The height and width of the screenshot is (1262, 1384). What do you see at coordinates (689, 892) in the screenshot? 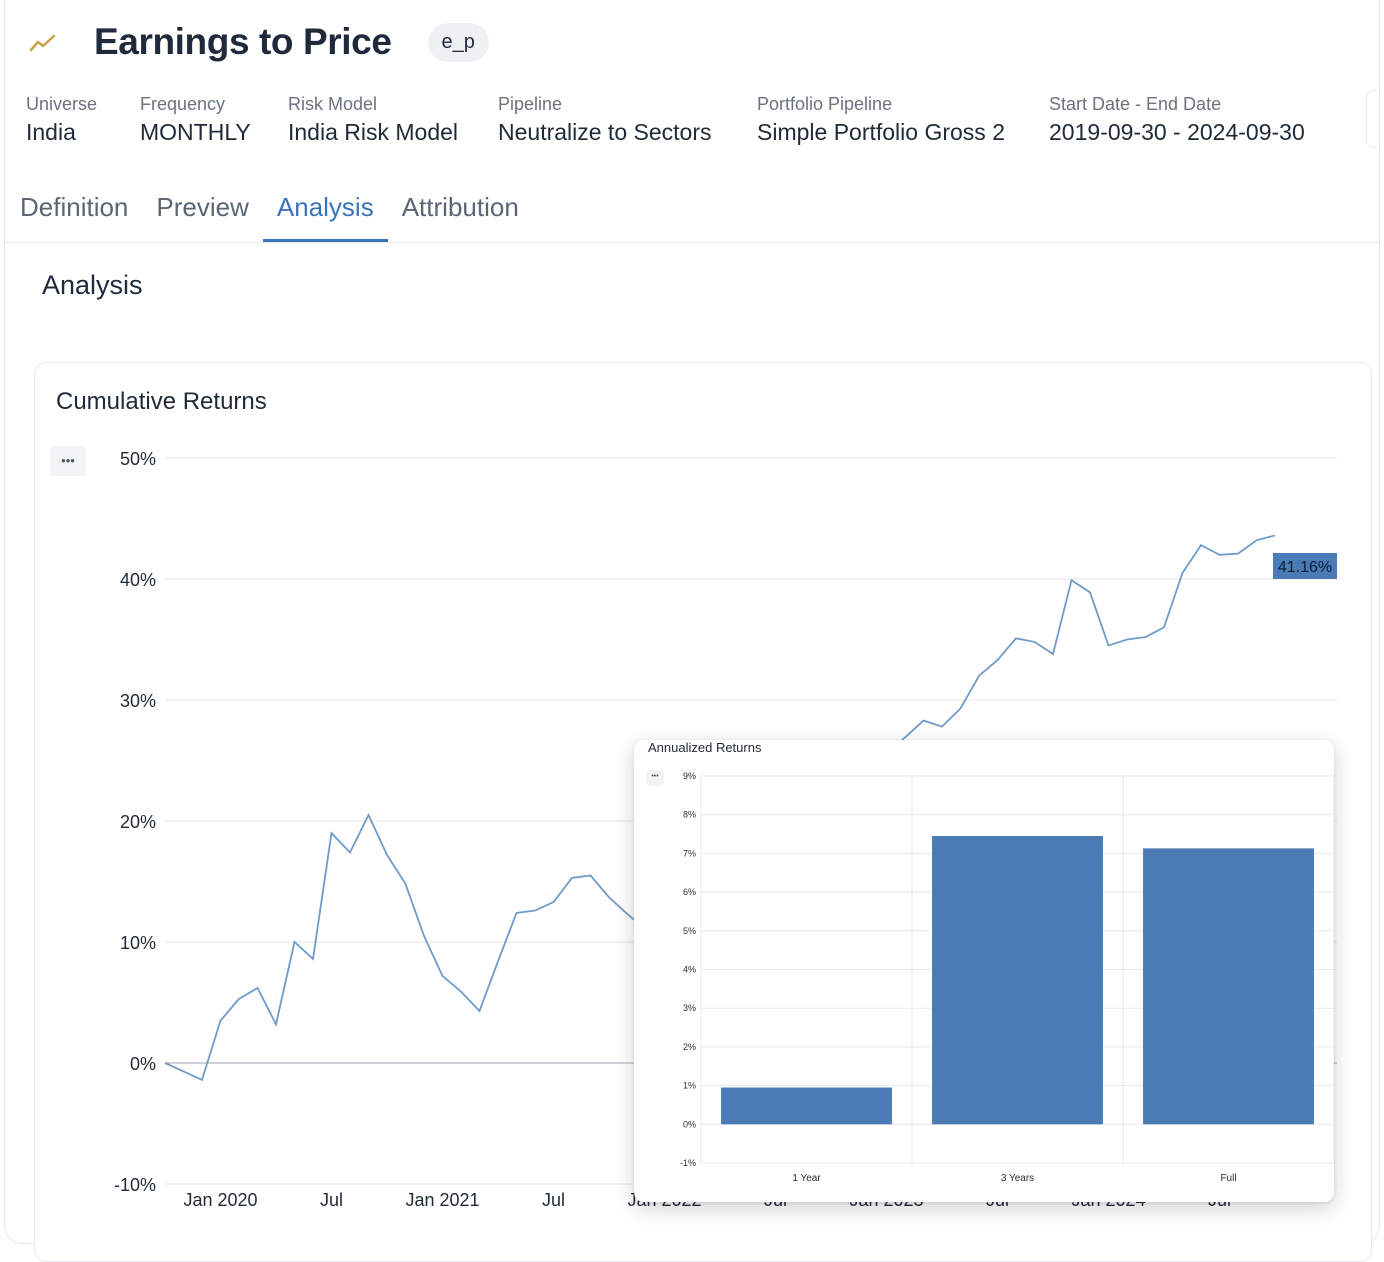
I see `y-tick-label: 6%` at bounding box center [689, 892].